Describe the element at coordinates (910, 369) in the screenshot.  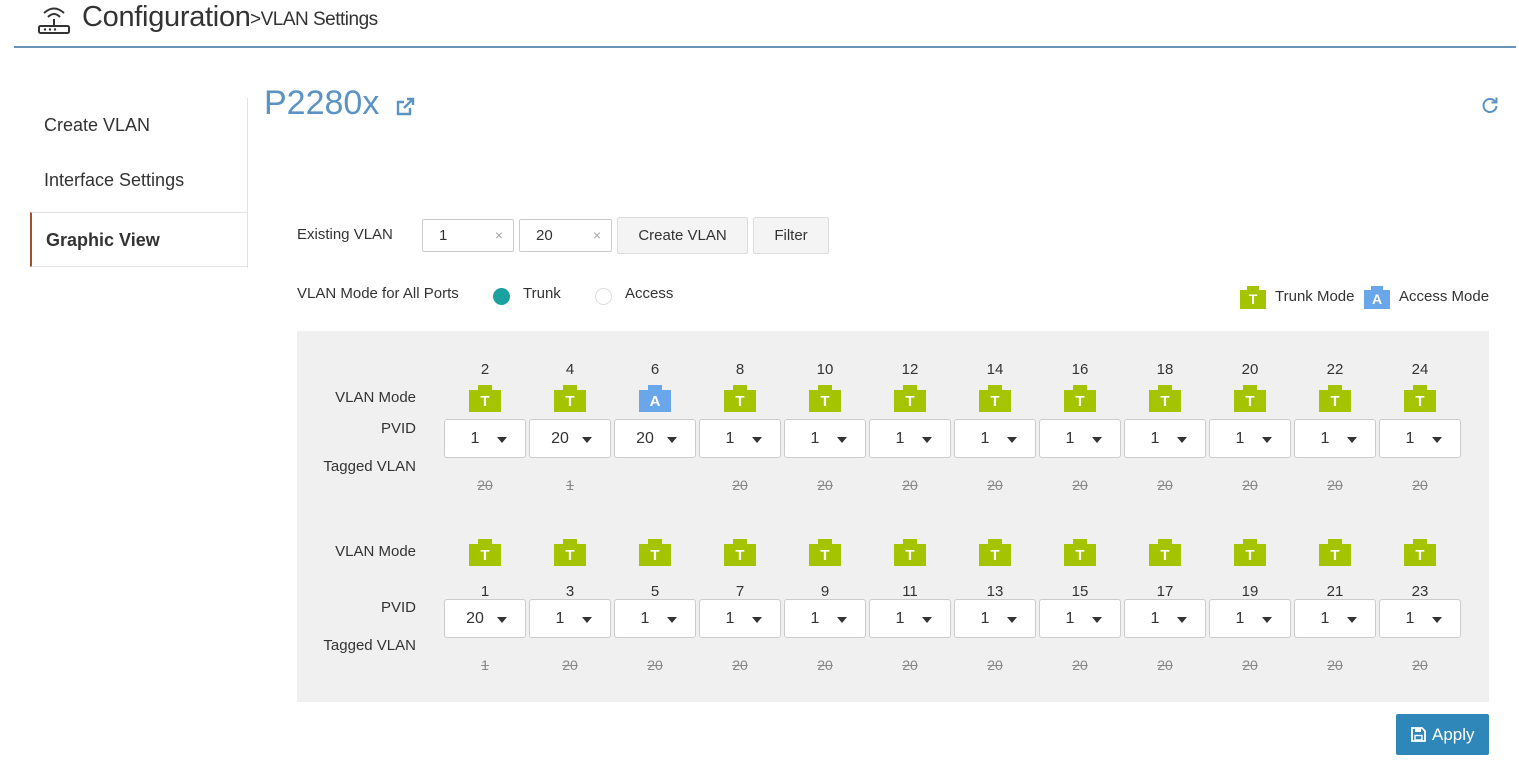
I see `port-number: 12` at that location.